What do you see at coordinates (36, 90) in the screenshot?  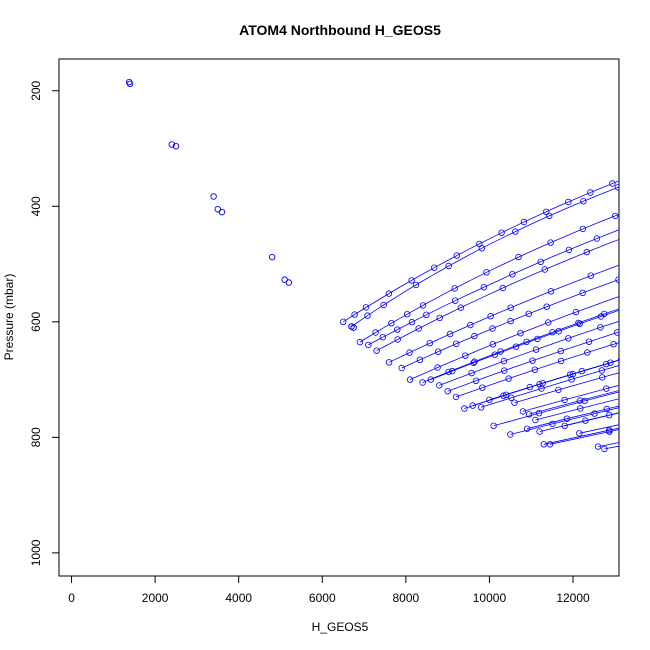 I see `y-tick-label: 200` at bounding box center [36, 90].